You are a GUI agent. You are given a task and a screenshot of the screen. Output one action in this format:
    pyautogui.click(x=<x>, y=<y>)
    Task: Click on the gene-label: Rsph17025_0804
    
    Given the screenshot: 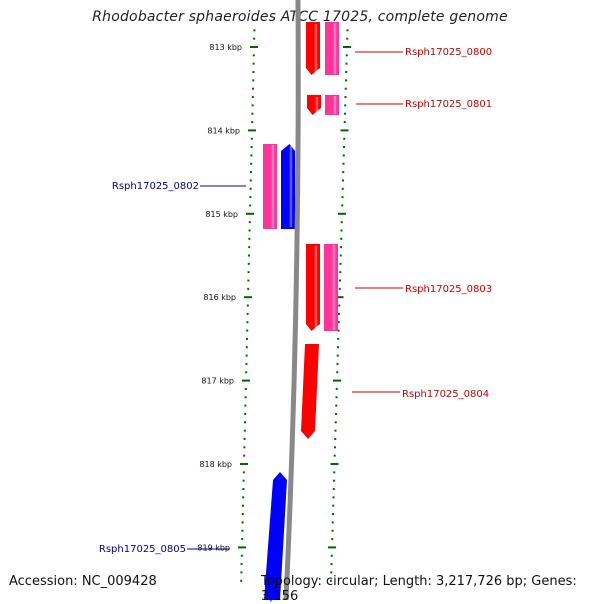 What is the action you would take?
    pyautogui.click(x=445, y=394)
    